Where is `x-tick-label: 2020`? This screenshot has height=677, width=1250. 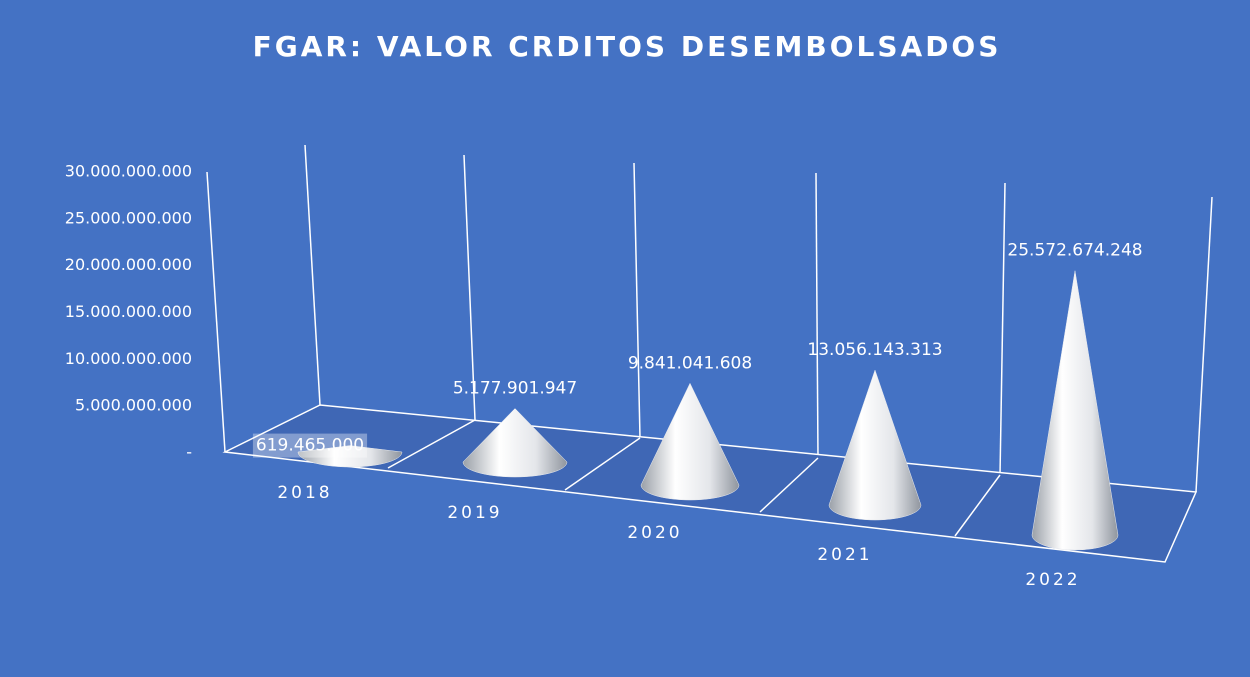
x-tick-label: 2020 is located at coordinates (654, 533).